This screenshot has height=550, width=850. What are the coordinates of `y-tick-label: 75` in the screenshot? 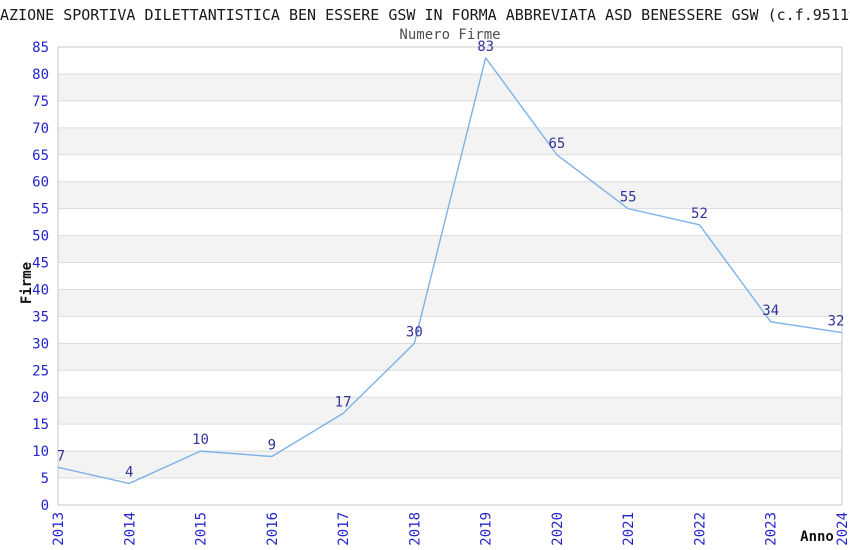 It's located at (40, 102).